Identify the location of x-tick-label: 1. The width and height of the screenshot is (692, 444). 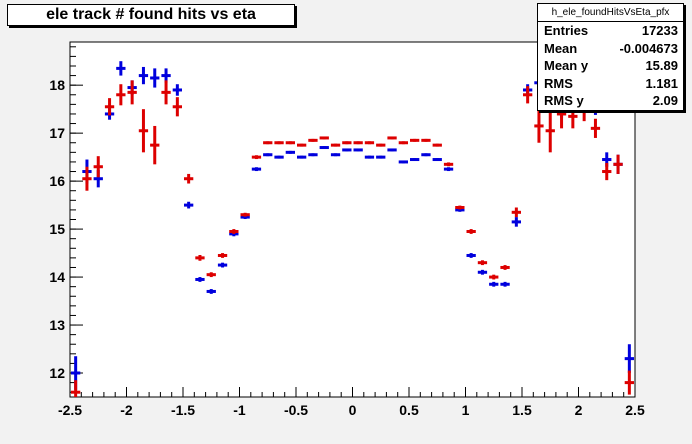
(466, 410).